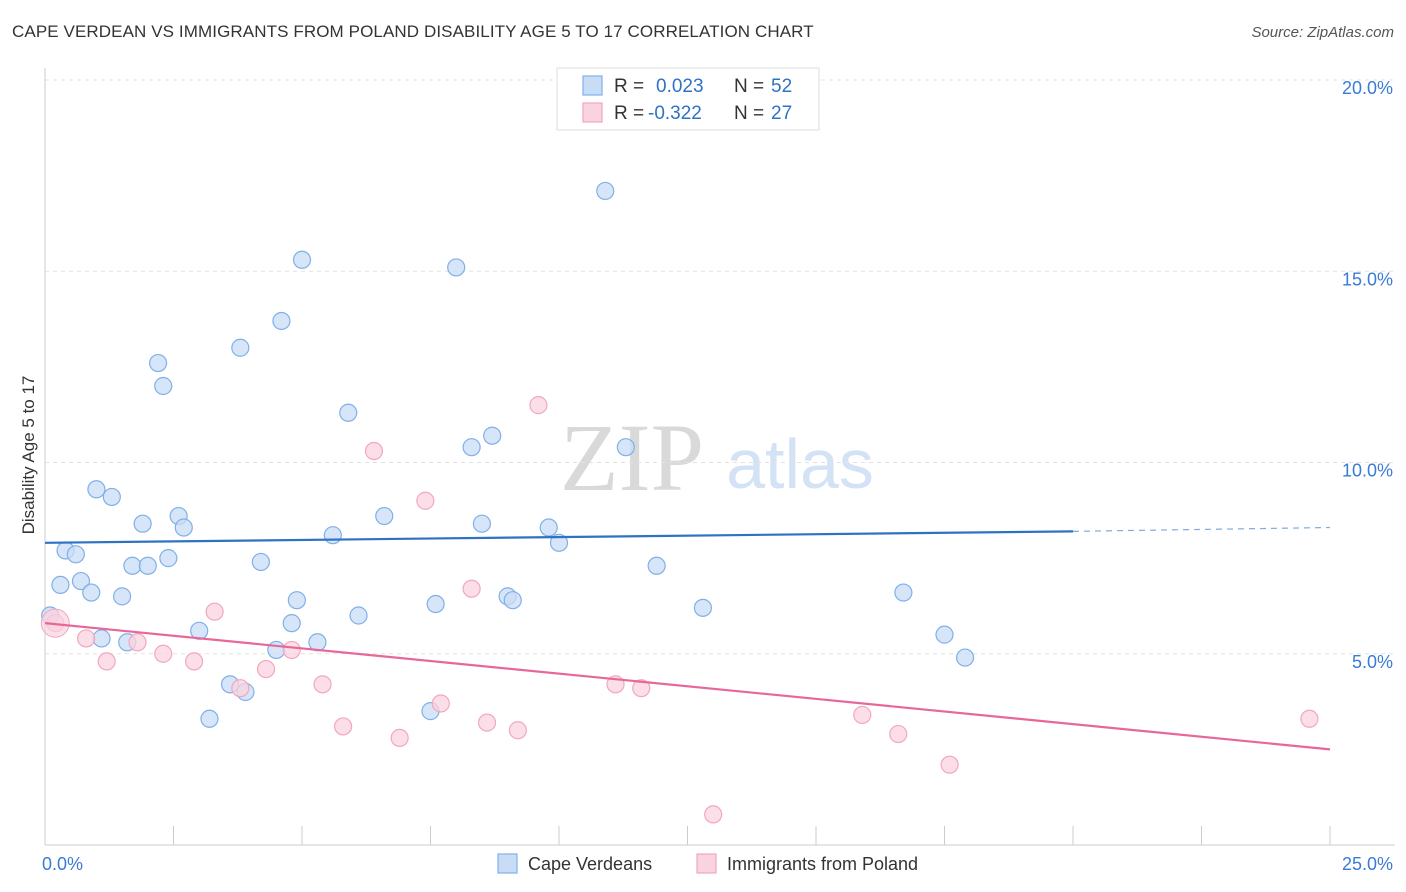  What do you see at coordinates (507, 863) in the screenshot?
I see `legend-swatch-cape-verdeans` at bounding box center [507, 863].